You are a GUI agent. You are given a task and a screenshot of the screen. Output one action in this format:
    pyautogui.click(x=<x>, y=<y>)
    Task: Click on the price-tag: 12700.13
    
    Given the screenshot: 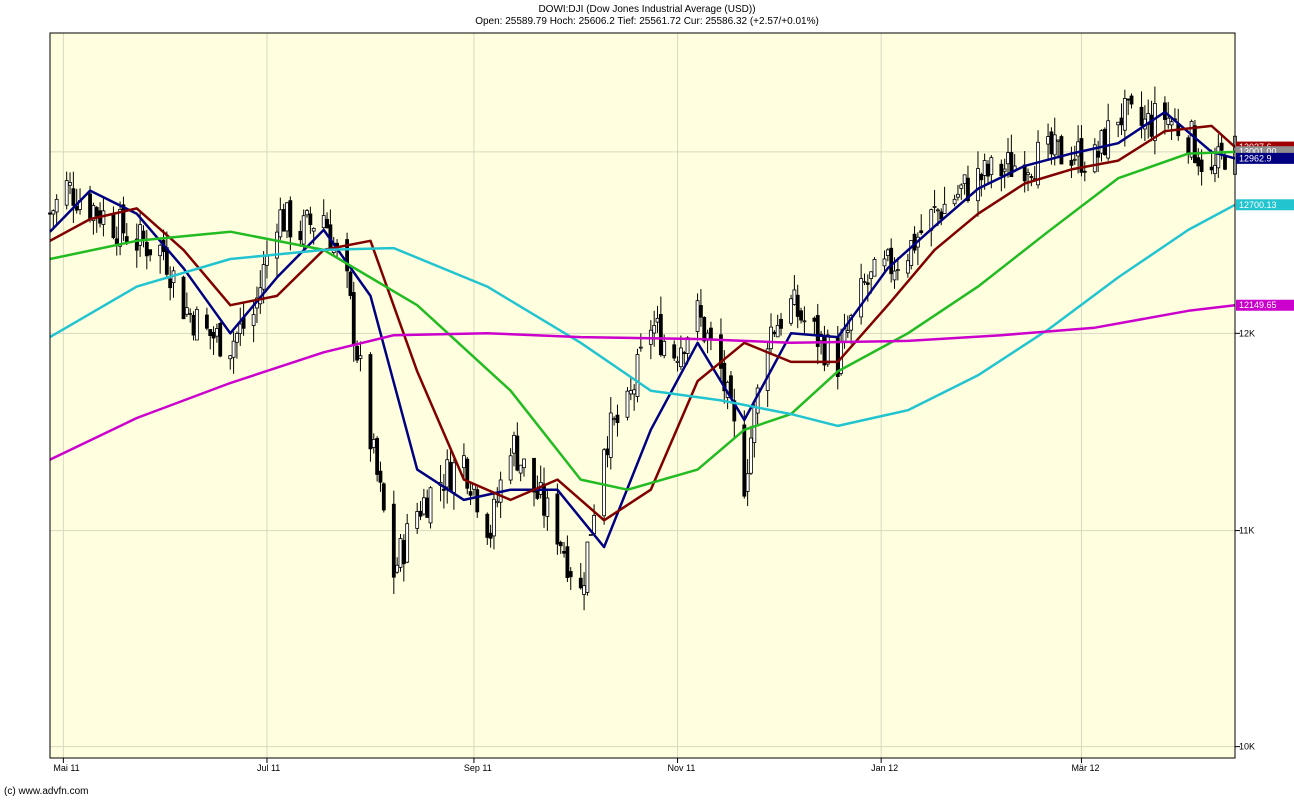 What is the action you would take?
    pyautogui.click(x=1265, y=205)
    